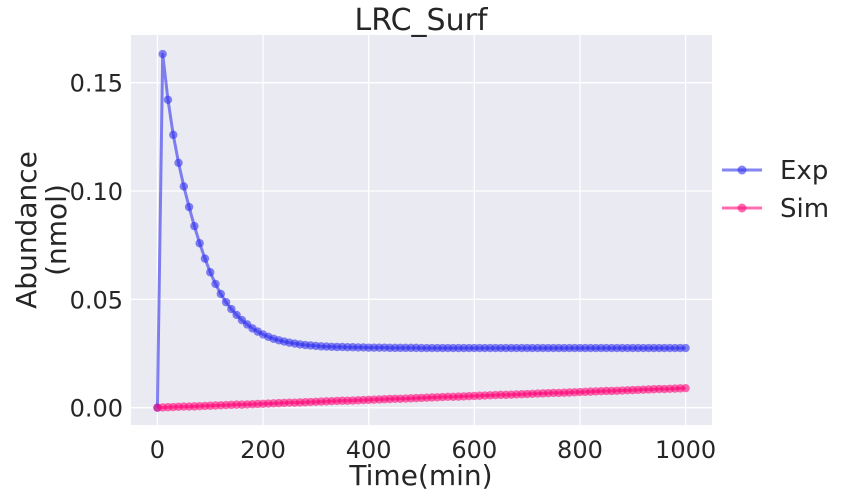 The width and height of the screenshot is (857, 497). Describe the element at coordinates (96, 300) in the screenshot. I see `y-tick-label: 0.05` at that location.